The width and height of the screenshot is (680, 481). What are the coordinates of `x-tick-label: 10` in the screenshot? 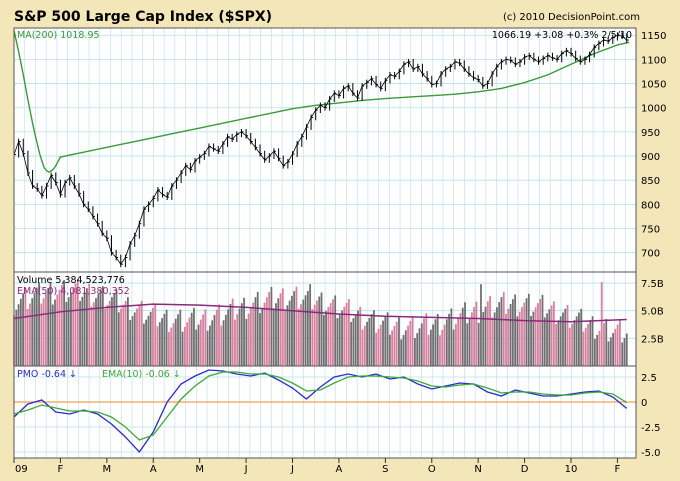 It's located at (571, 469).